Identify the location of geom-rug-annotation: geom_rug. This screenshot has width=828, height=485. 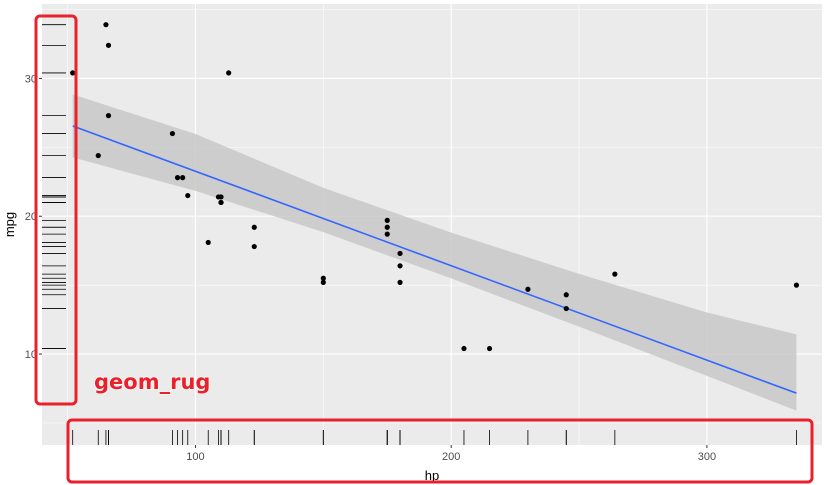
(152, 382).